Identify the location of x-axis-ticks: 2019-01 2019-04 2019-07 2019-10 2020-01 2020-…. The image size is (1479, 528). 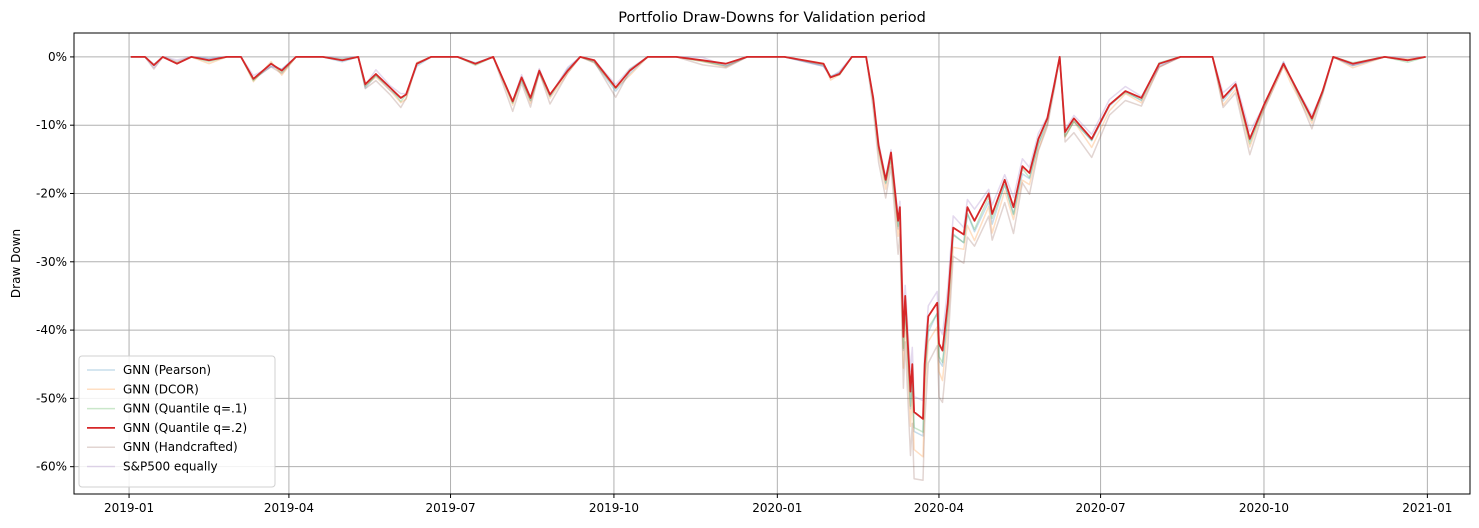
(778, 504).